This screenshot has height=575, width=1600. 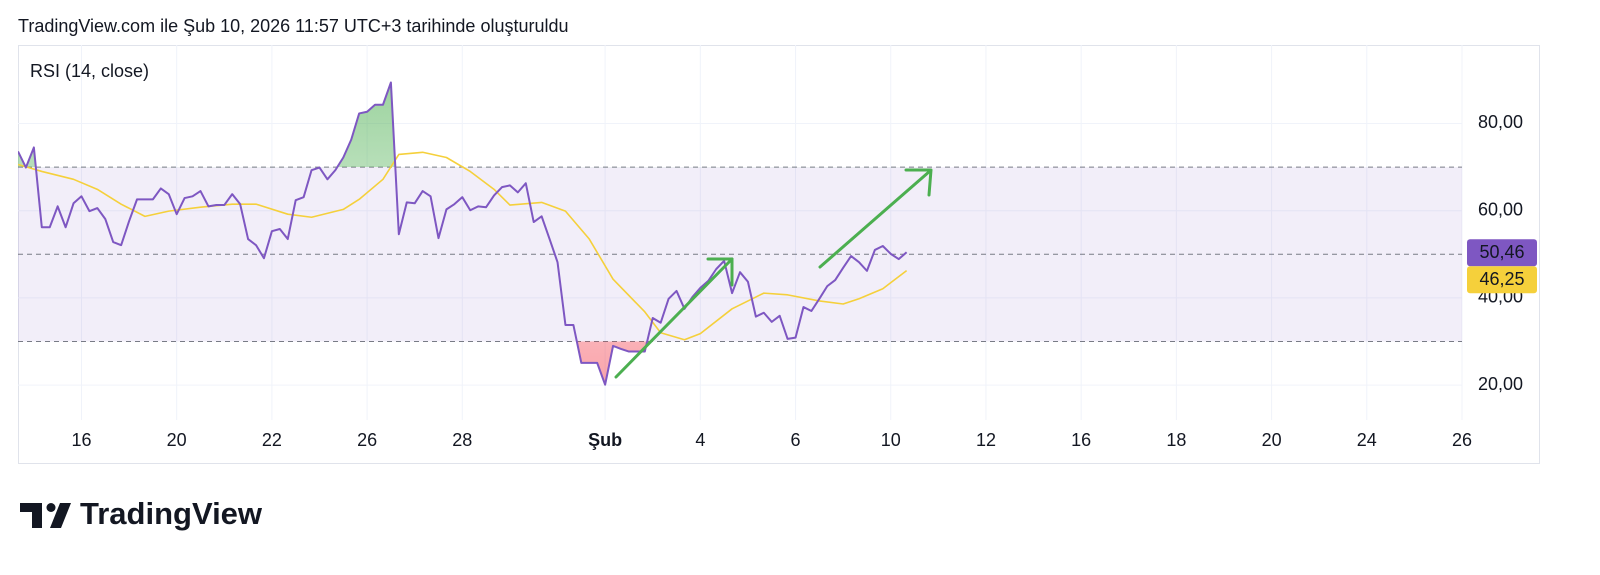 I want to click on x-tick-label: 28, so click(x=462, y=440).